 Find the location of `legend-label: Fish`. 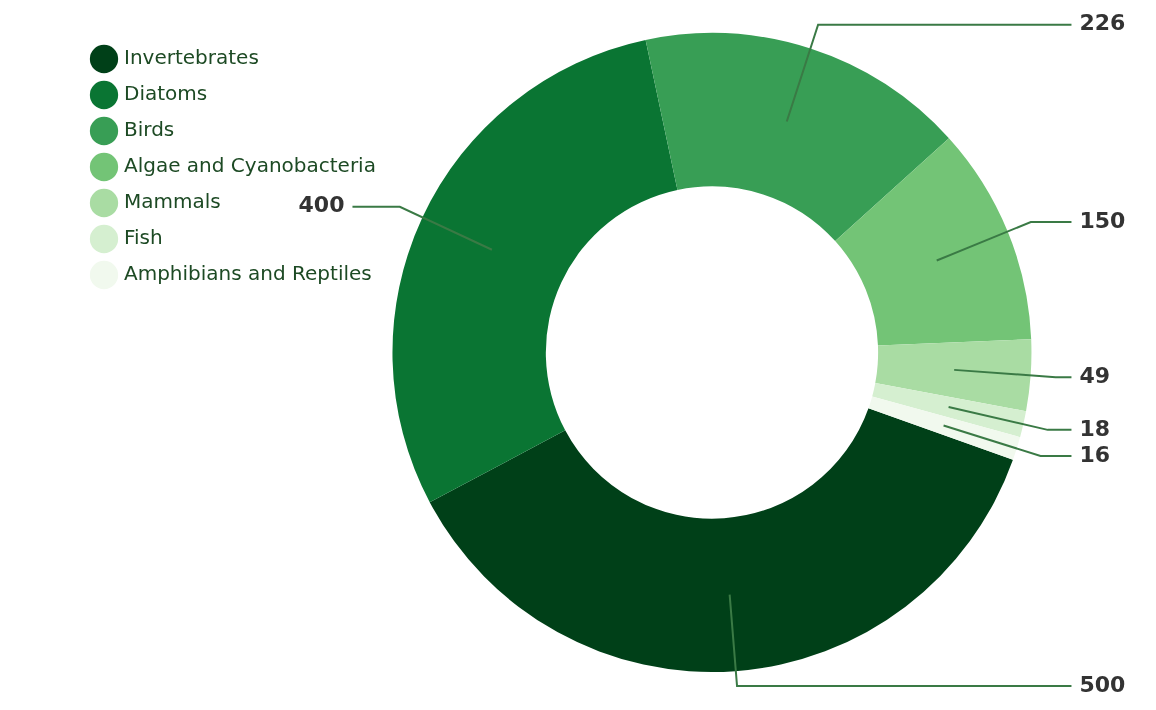

legend-label: Fish is located at coordinates (143, 237).